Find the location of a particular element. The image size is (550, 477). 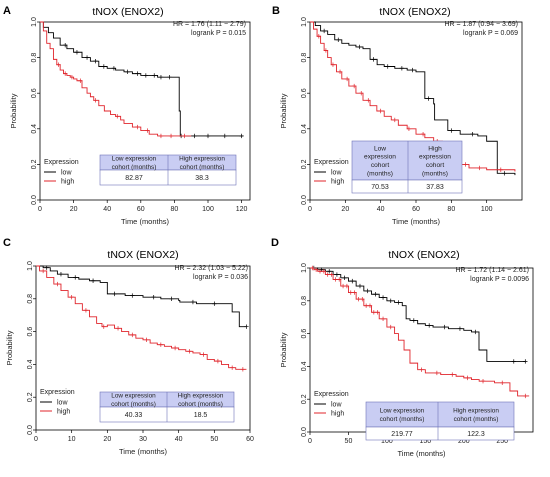

table-value-2: 18.5 is located at coordinates (201, 415).